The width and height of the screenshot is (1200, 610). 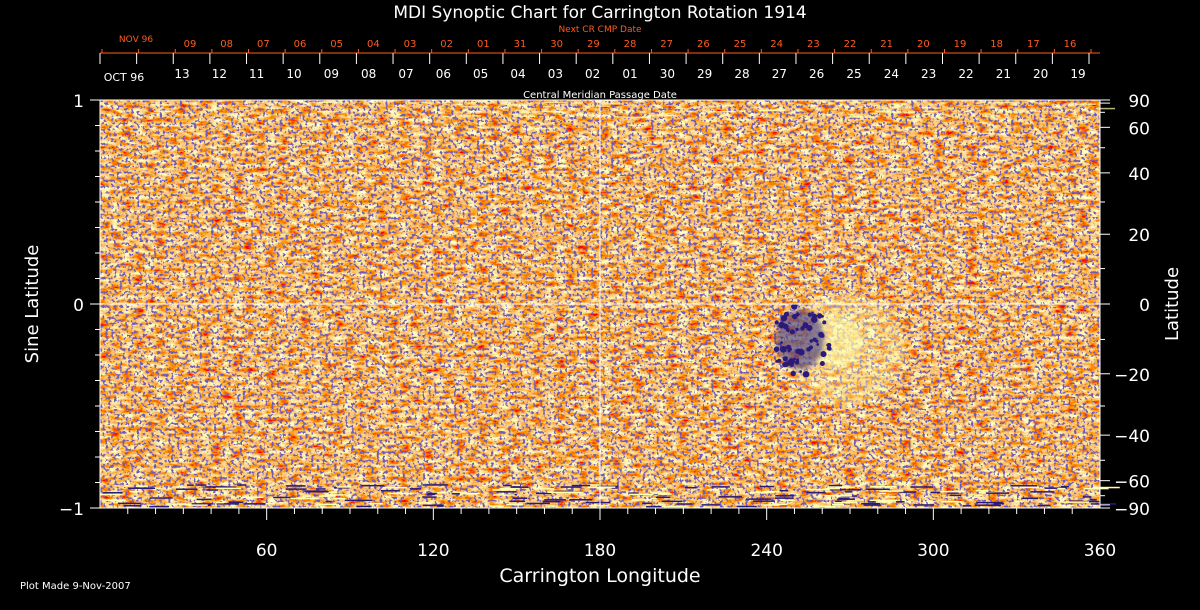 I want to click on cmp-date-label: 11, so click(x=256, y=74).